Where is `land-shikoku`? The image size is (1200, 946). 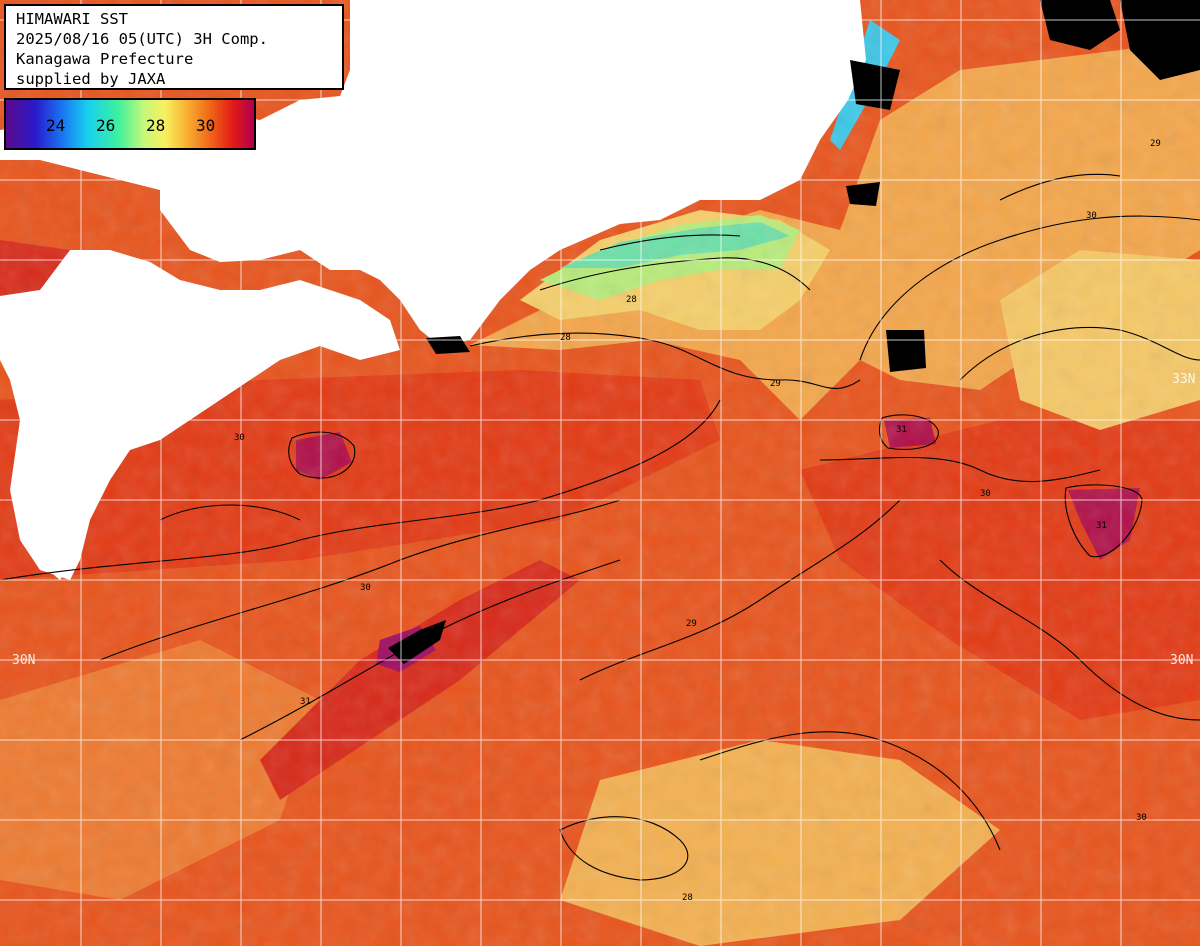 land-shikoku is located at coordinates (200, 415).